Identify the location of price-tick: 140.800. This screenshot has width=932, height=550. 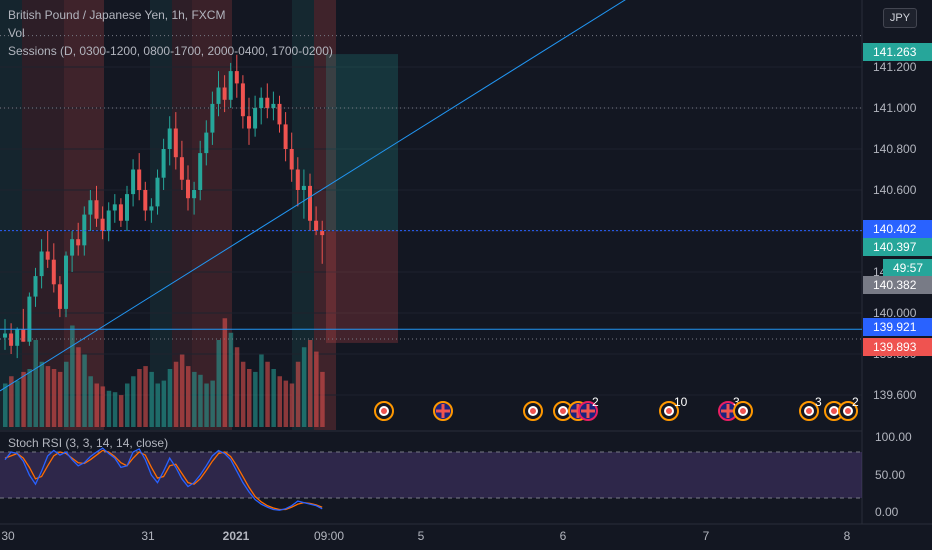
(895, 149).